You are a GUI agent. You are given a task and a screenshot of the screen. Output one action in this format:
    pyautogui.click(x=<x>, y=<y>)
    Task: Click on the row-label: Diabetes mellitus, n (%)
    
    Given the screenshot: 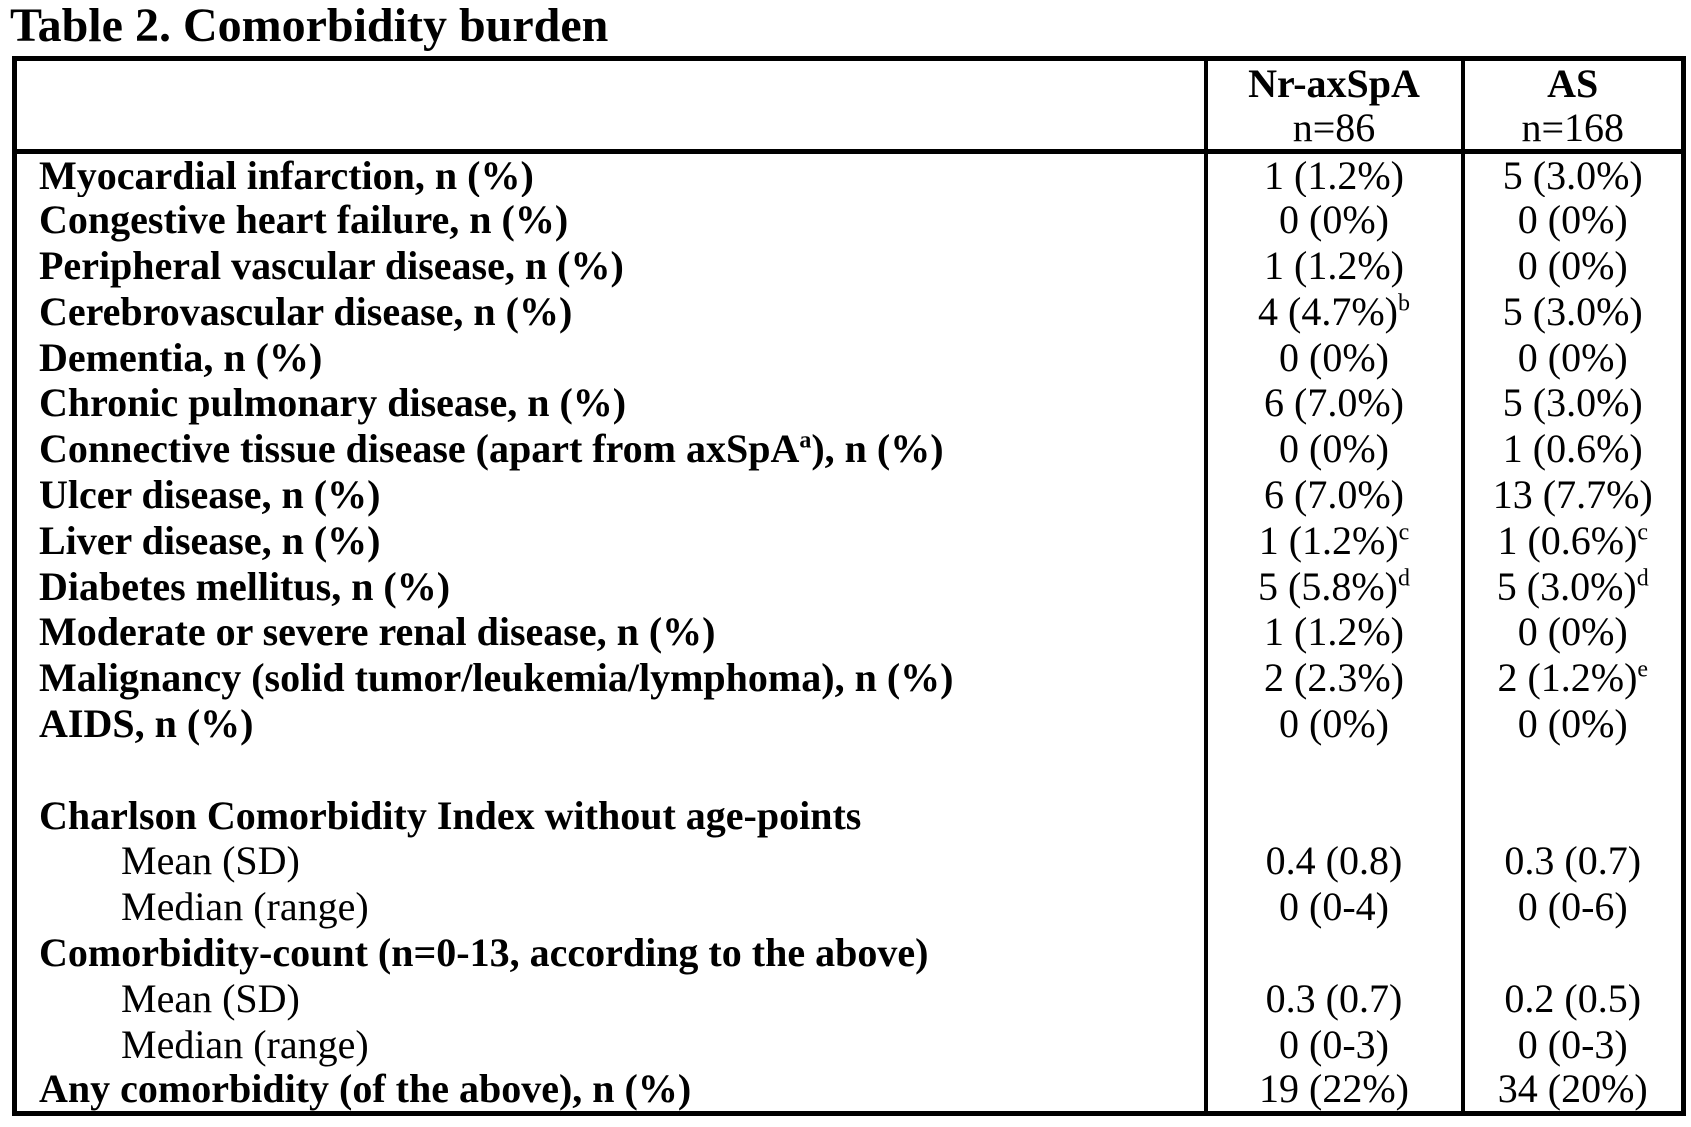 What is the action you would take?
    pyautogui.click(x=245, y=586)
    